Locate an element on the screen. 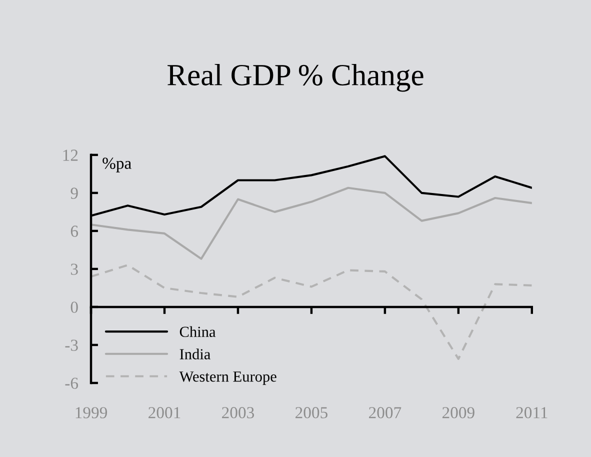  y-tick-label: -6 is located at coordinates (71, 383).